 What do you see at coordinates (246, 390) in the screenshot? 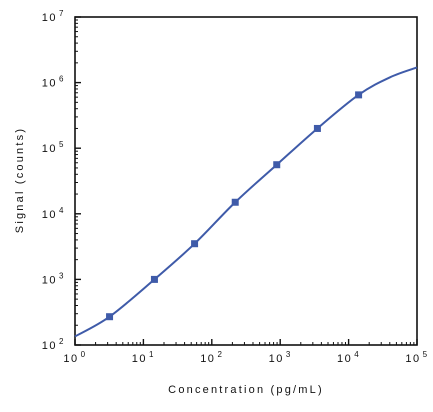
I see `x-axis-label: Concentration (pg/mL)` at bounding box center [246, 390].